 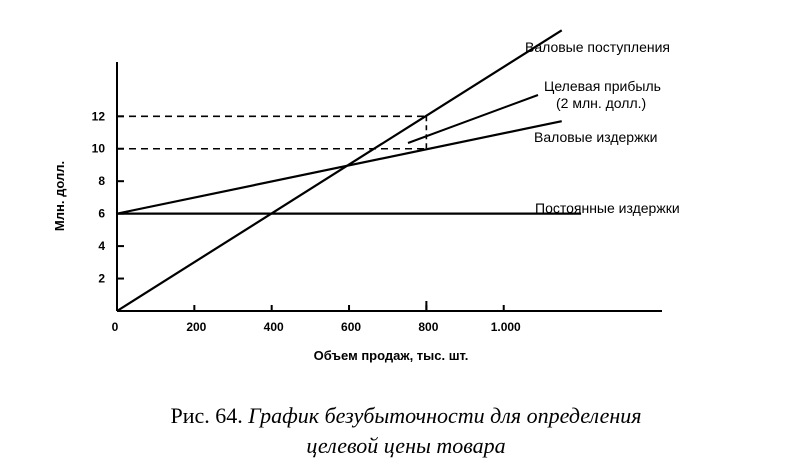 What do you see at coordinates (115, 327) in the screenshot?
I see `x-tick-label: 0` at bounding box center [115, 327].